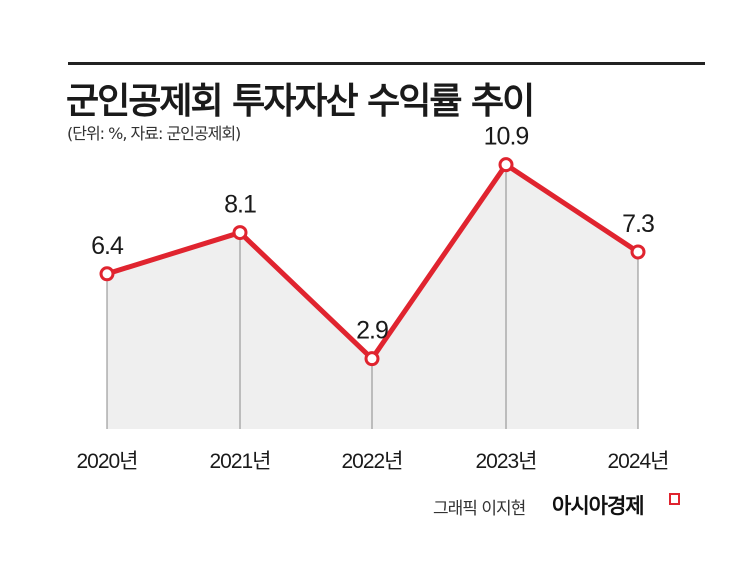  What do you see at coordinates (506, 137) in the screenshot?
I see `data-label: 10.9` at bounding box center [506, 137].